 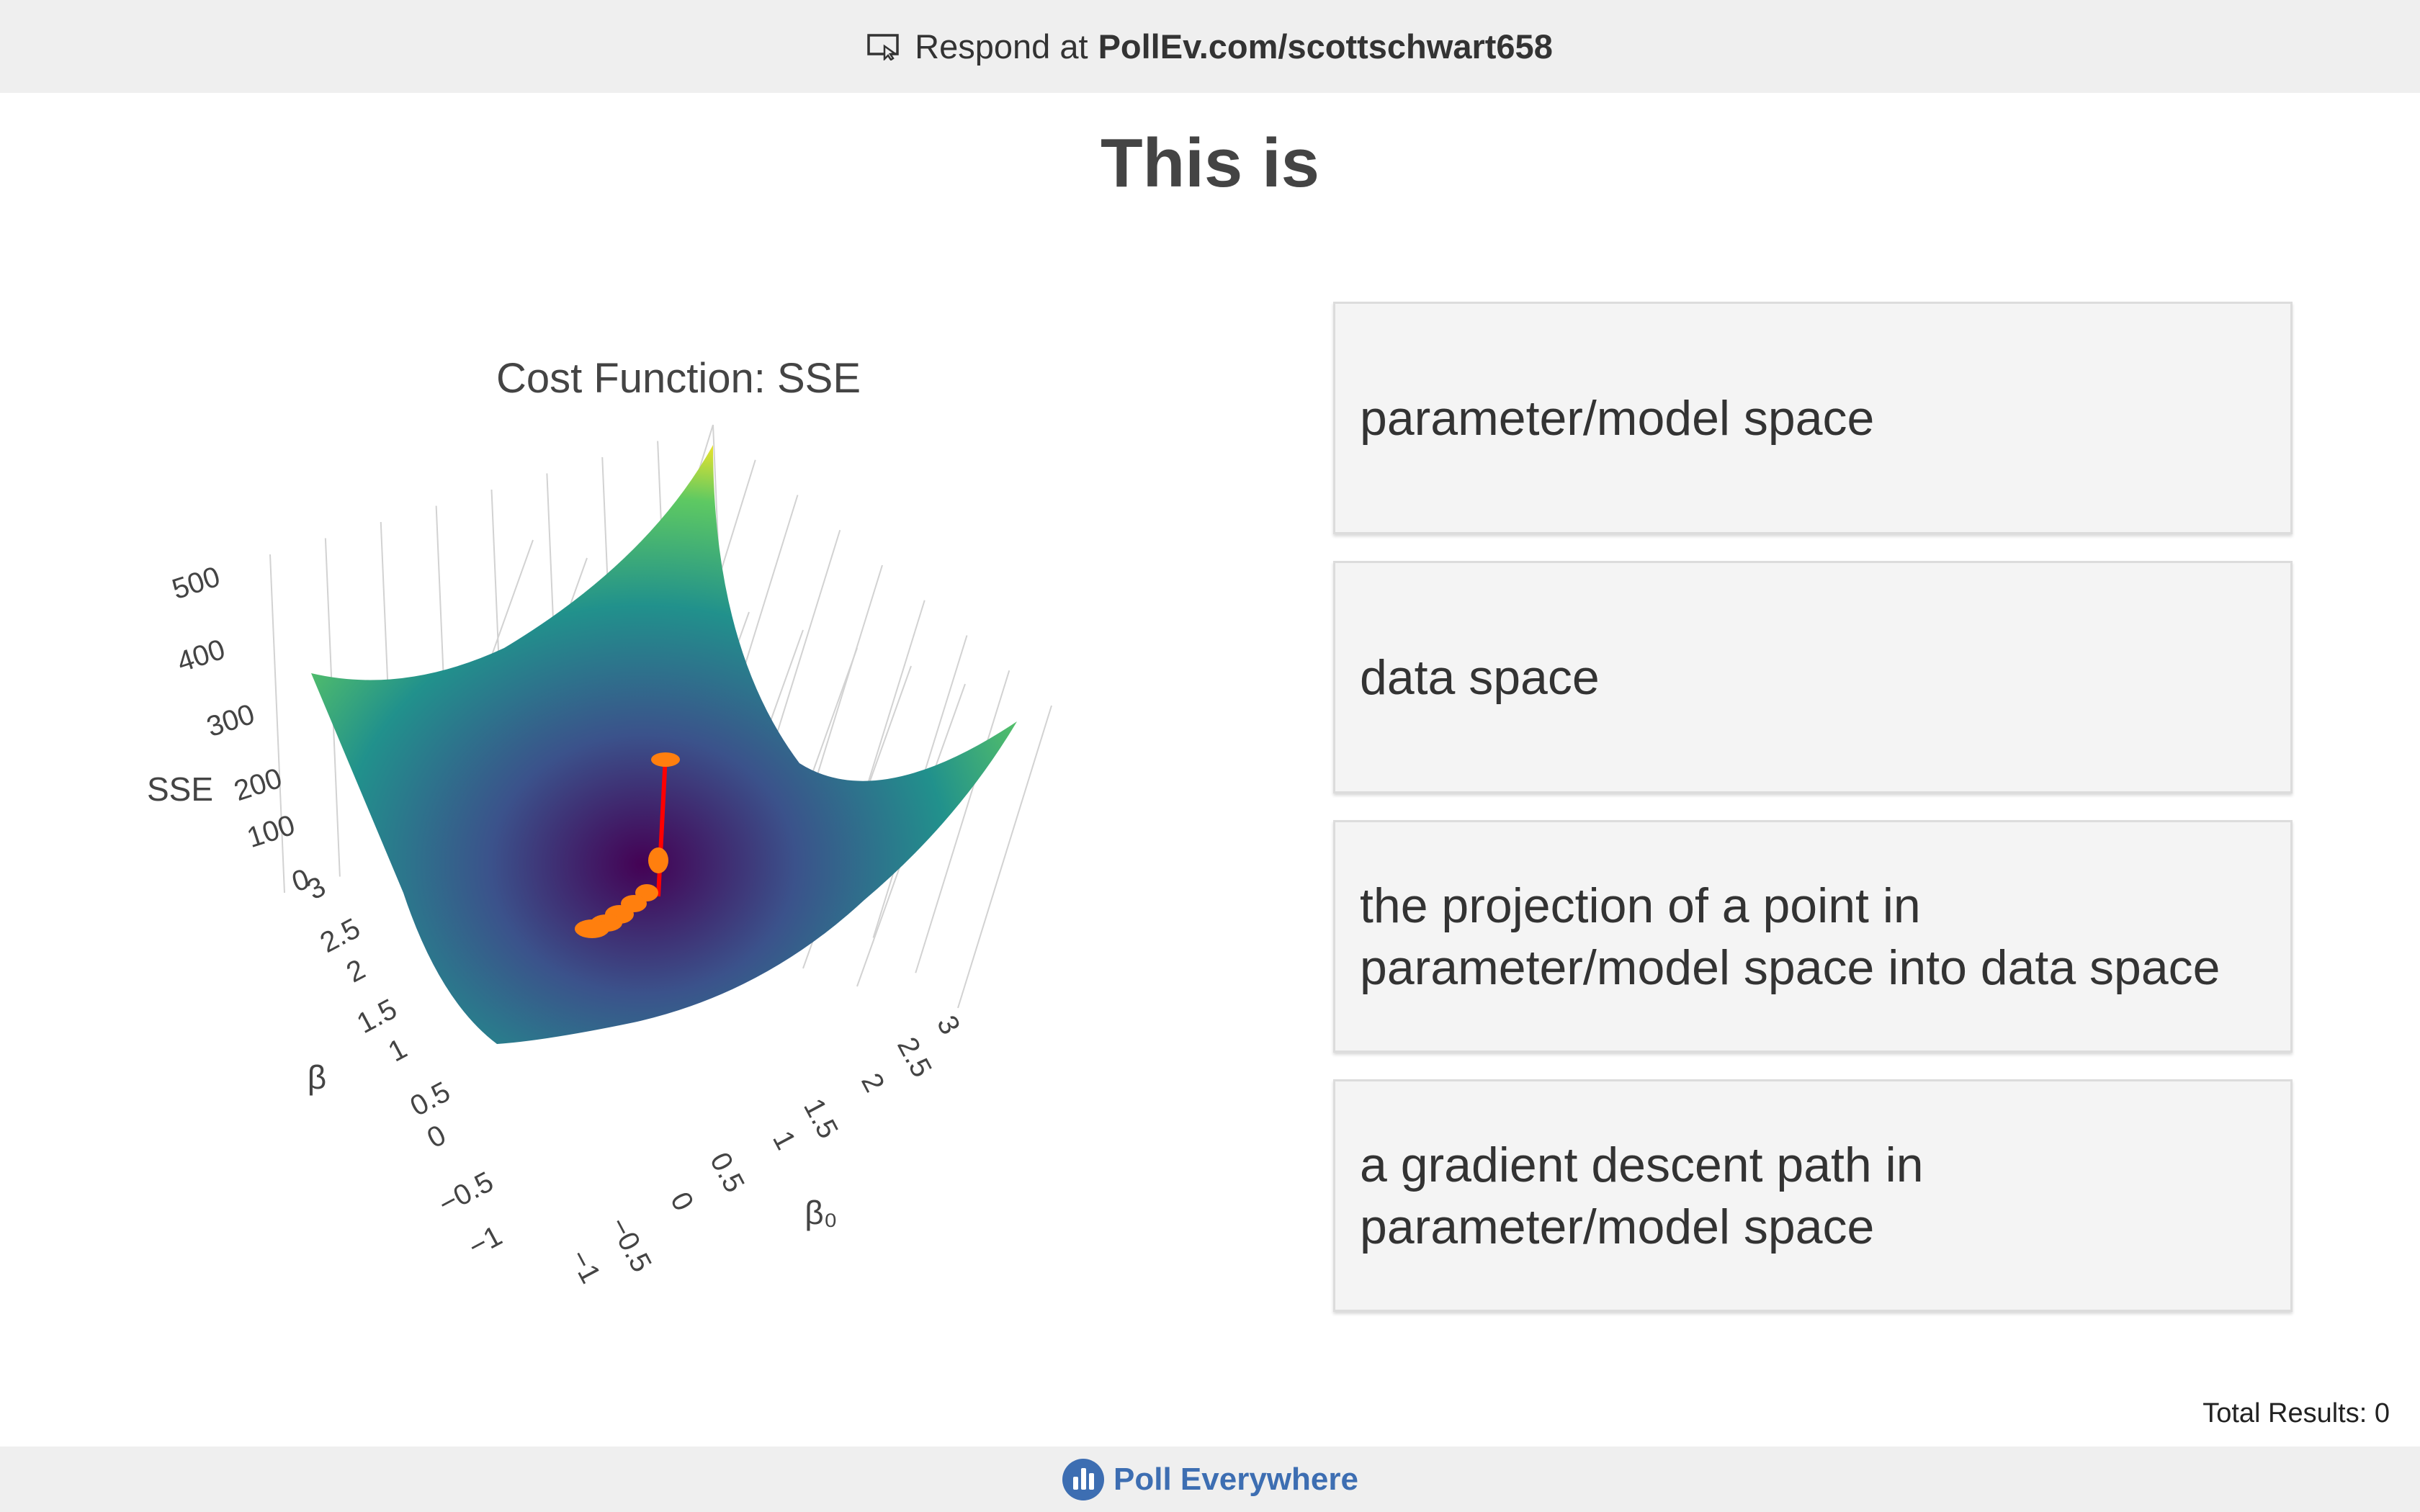 I want to click on respond-bar: Respond at PollEv.com/scottschwart658, so click(x=1210, y=46).